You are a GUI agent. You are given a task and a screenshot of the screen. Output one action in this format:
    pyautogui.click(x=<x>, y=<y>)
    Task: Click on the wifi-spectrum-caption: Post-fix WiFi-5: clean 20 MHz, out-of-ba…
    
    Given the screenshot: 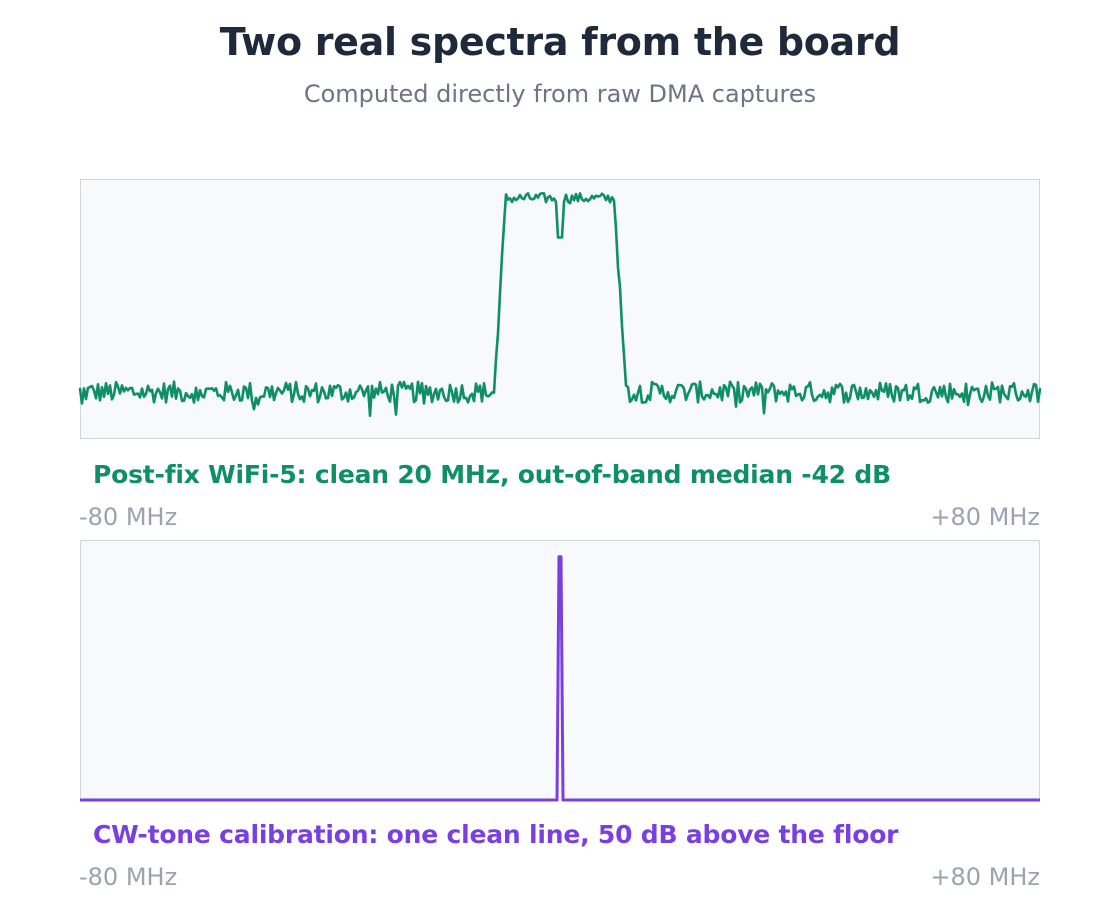 What is the action you would take?
    pyautogui.click(x=492, y=474)
    